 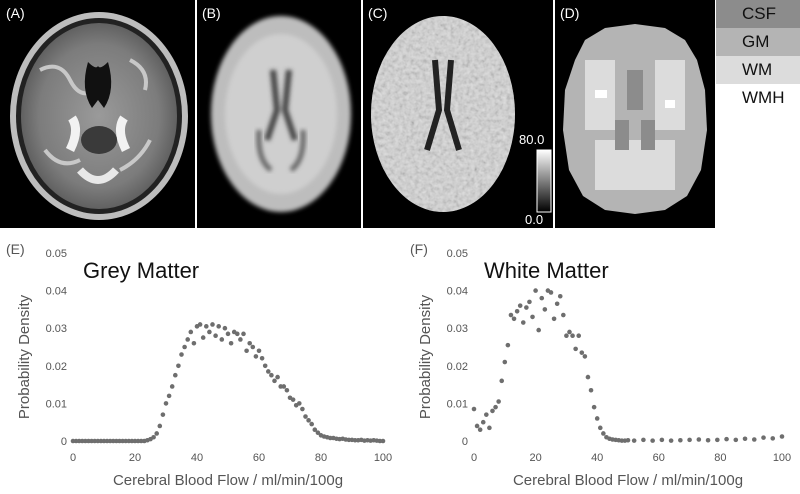 I want to click on legend-item-gm: GM, so click(x=758, y=42).